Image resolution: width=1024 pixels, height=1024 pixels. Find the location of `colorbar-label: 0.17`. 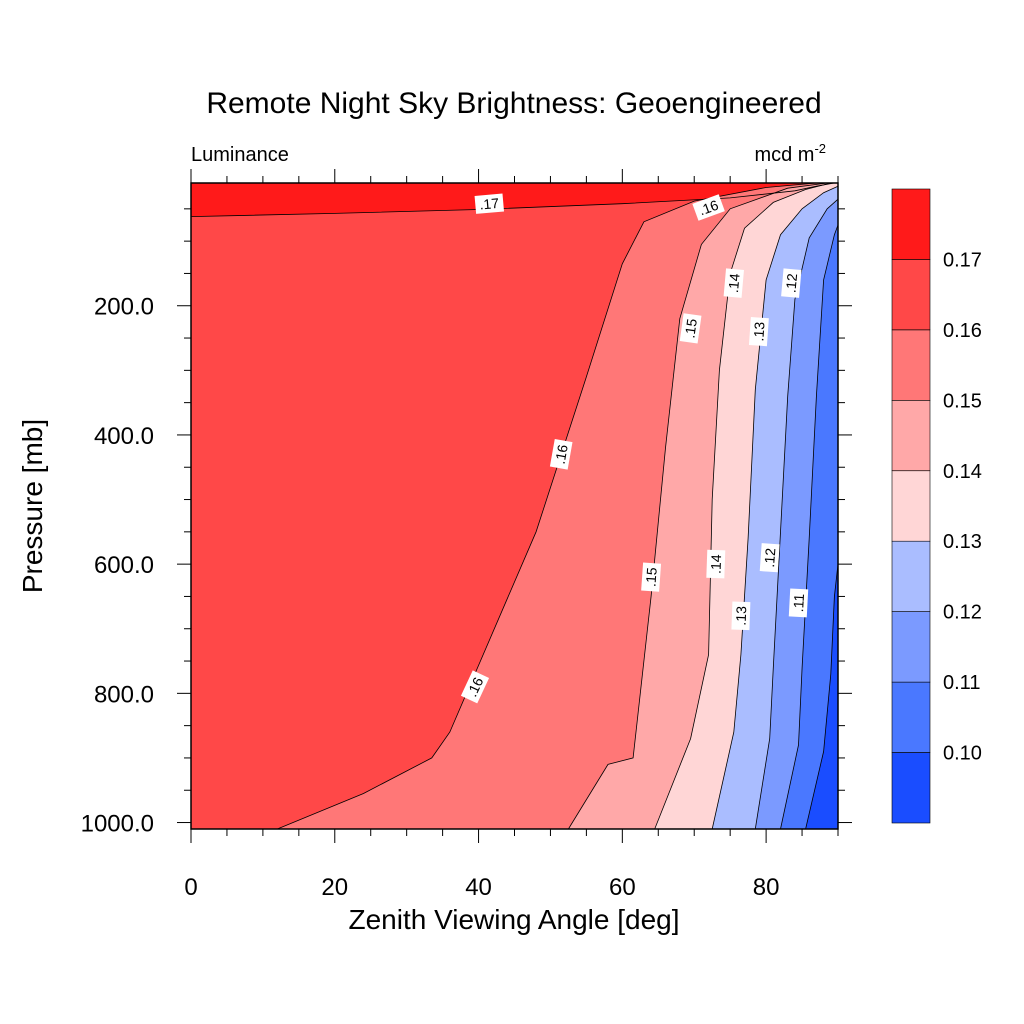

colorbar-label: 0.17 is located at coordinates (962, 260).